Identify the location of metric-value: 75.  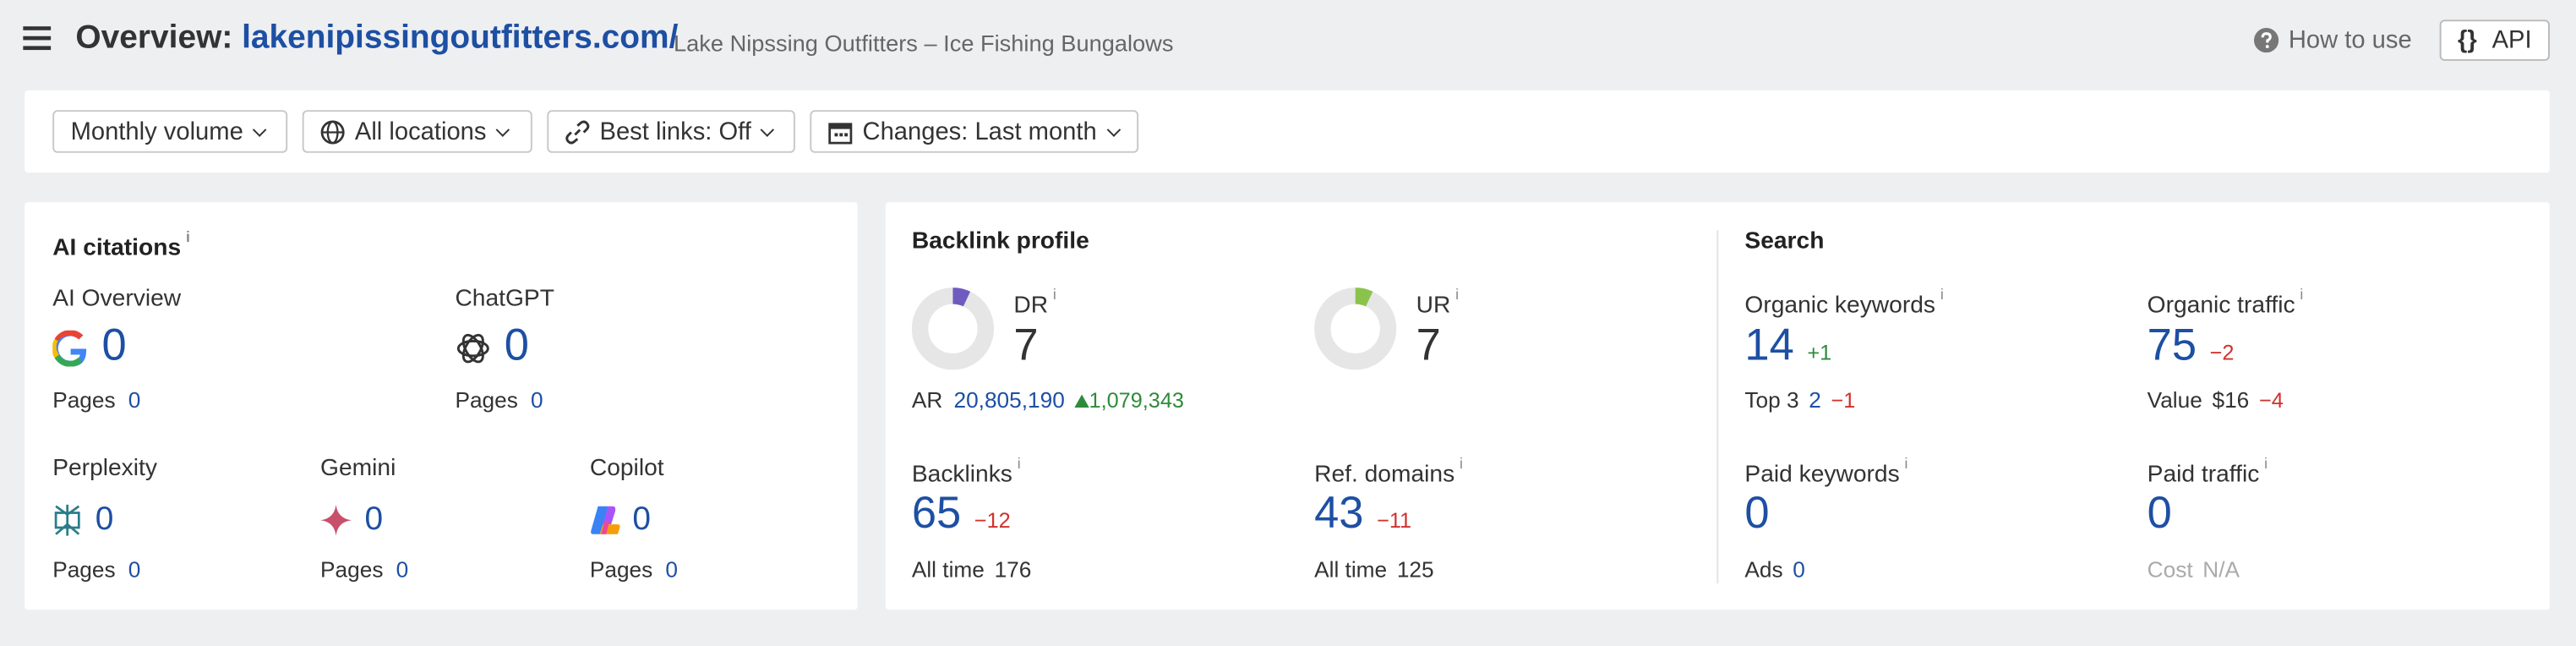
(2172, 345).